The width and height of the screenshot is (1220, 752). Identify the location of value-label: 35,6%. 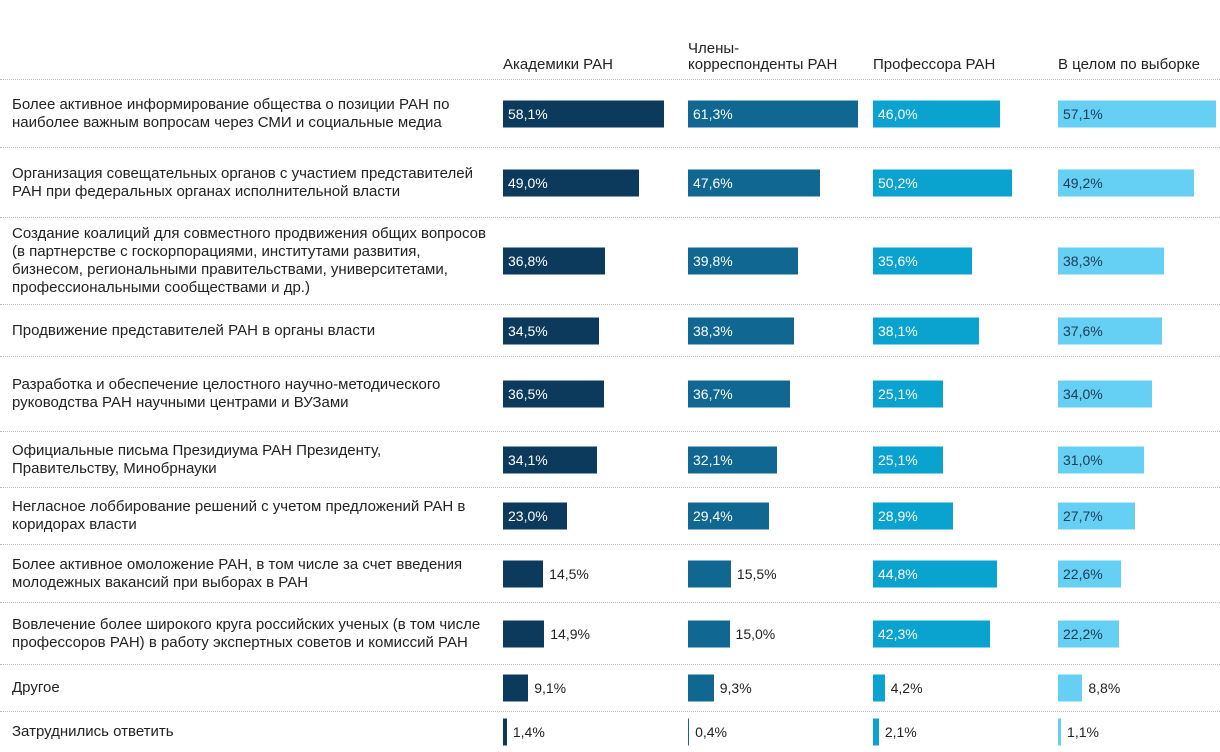
(898, 261).